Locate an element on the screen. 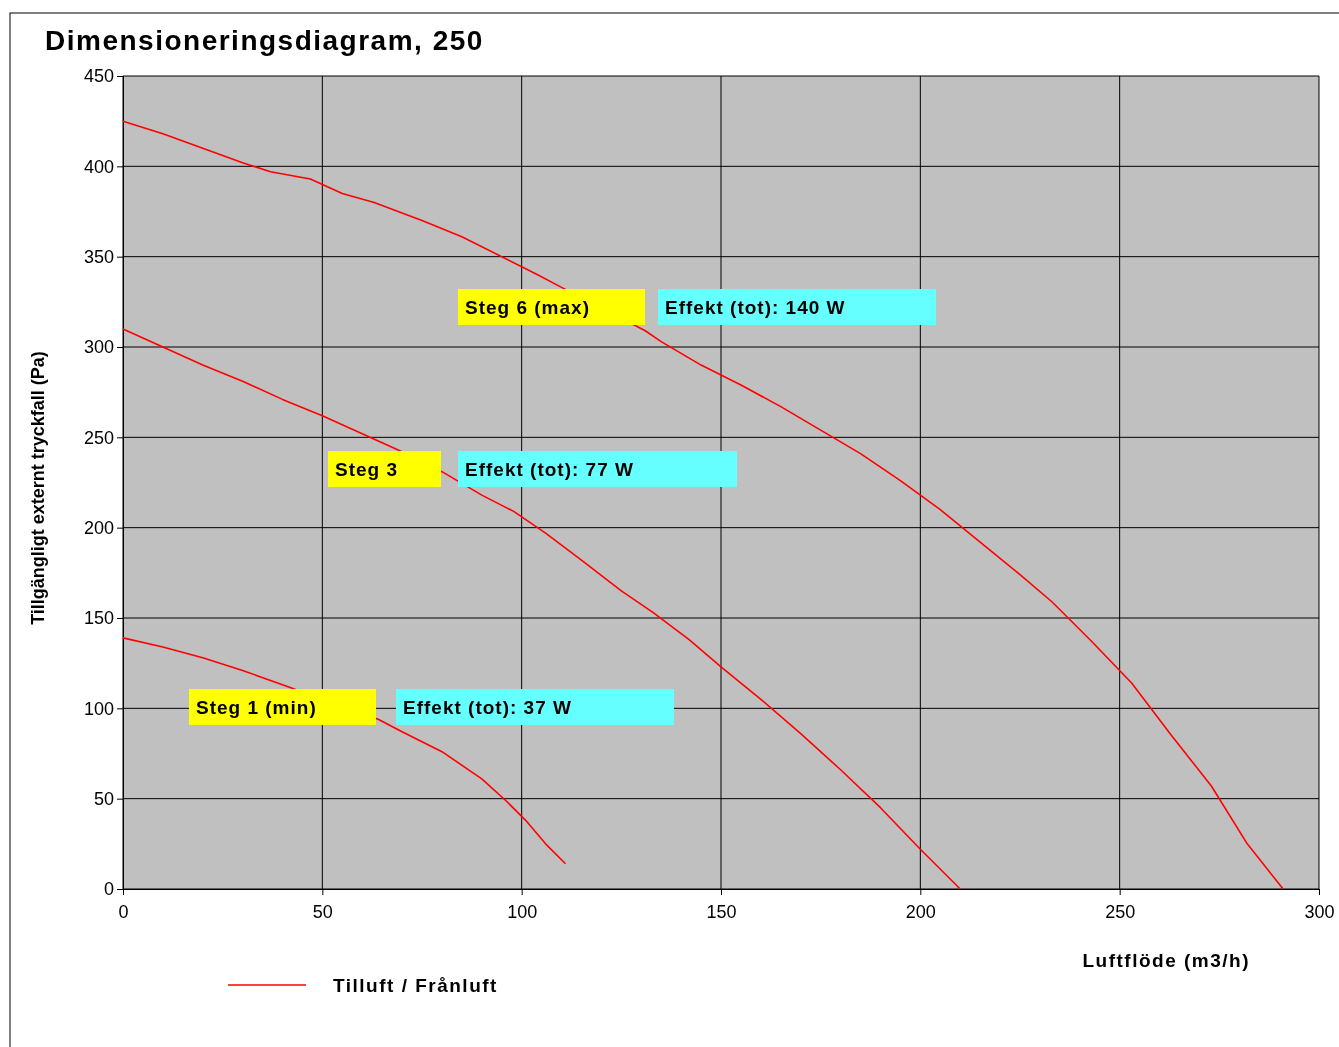  annotation: Steg 3 is located at coordinates (367, 469).